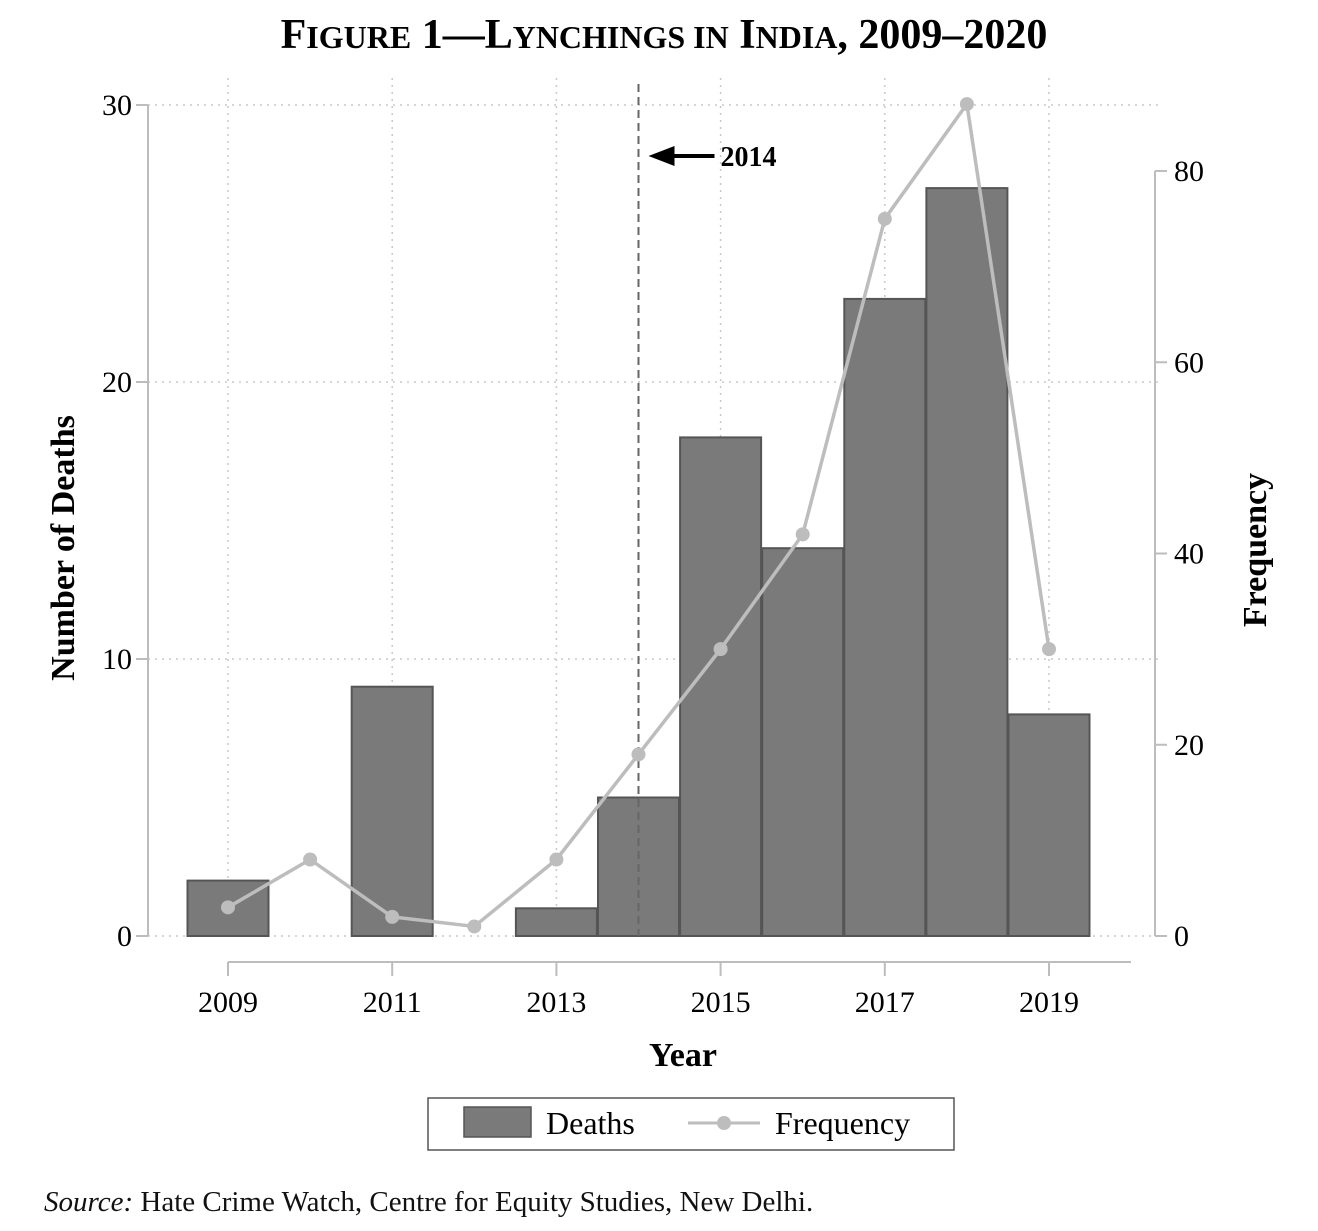 This screenshot has height=1231, width=1318. Describe the element at coordinates (310, 859) in the screenshot. I see `frequency-point-2010` at that location.